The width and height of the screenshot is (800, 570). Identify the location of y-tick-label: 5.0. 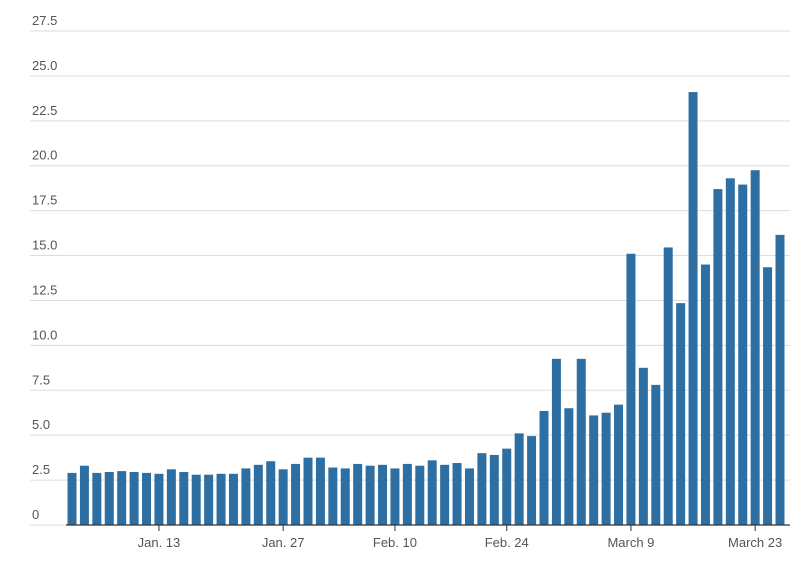
(41, 424).